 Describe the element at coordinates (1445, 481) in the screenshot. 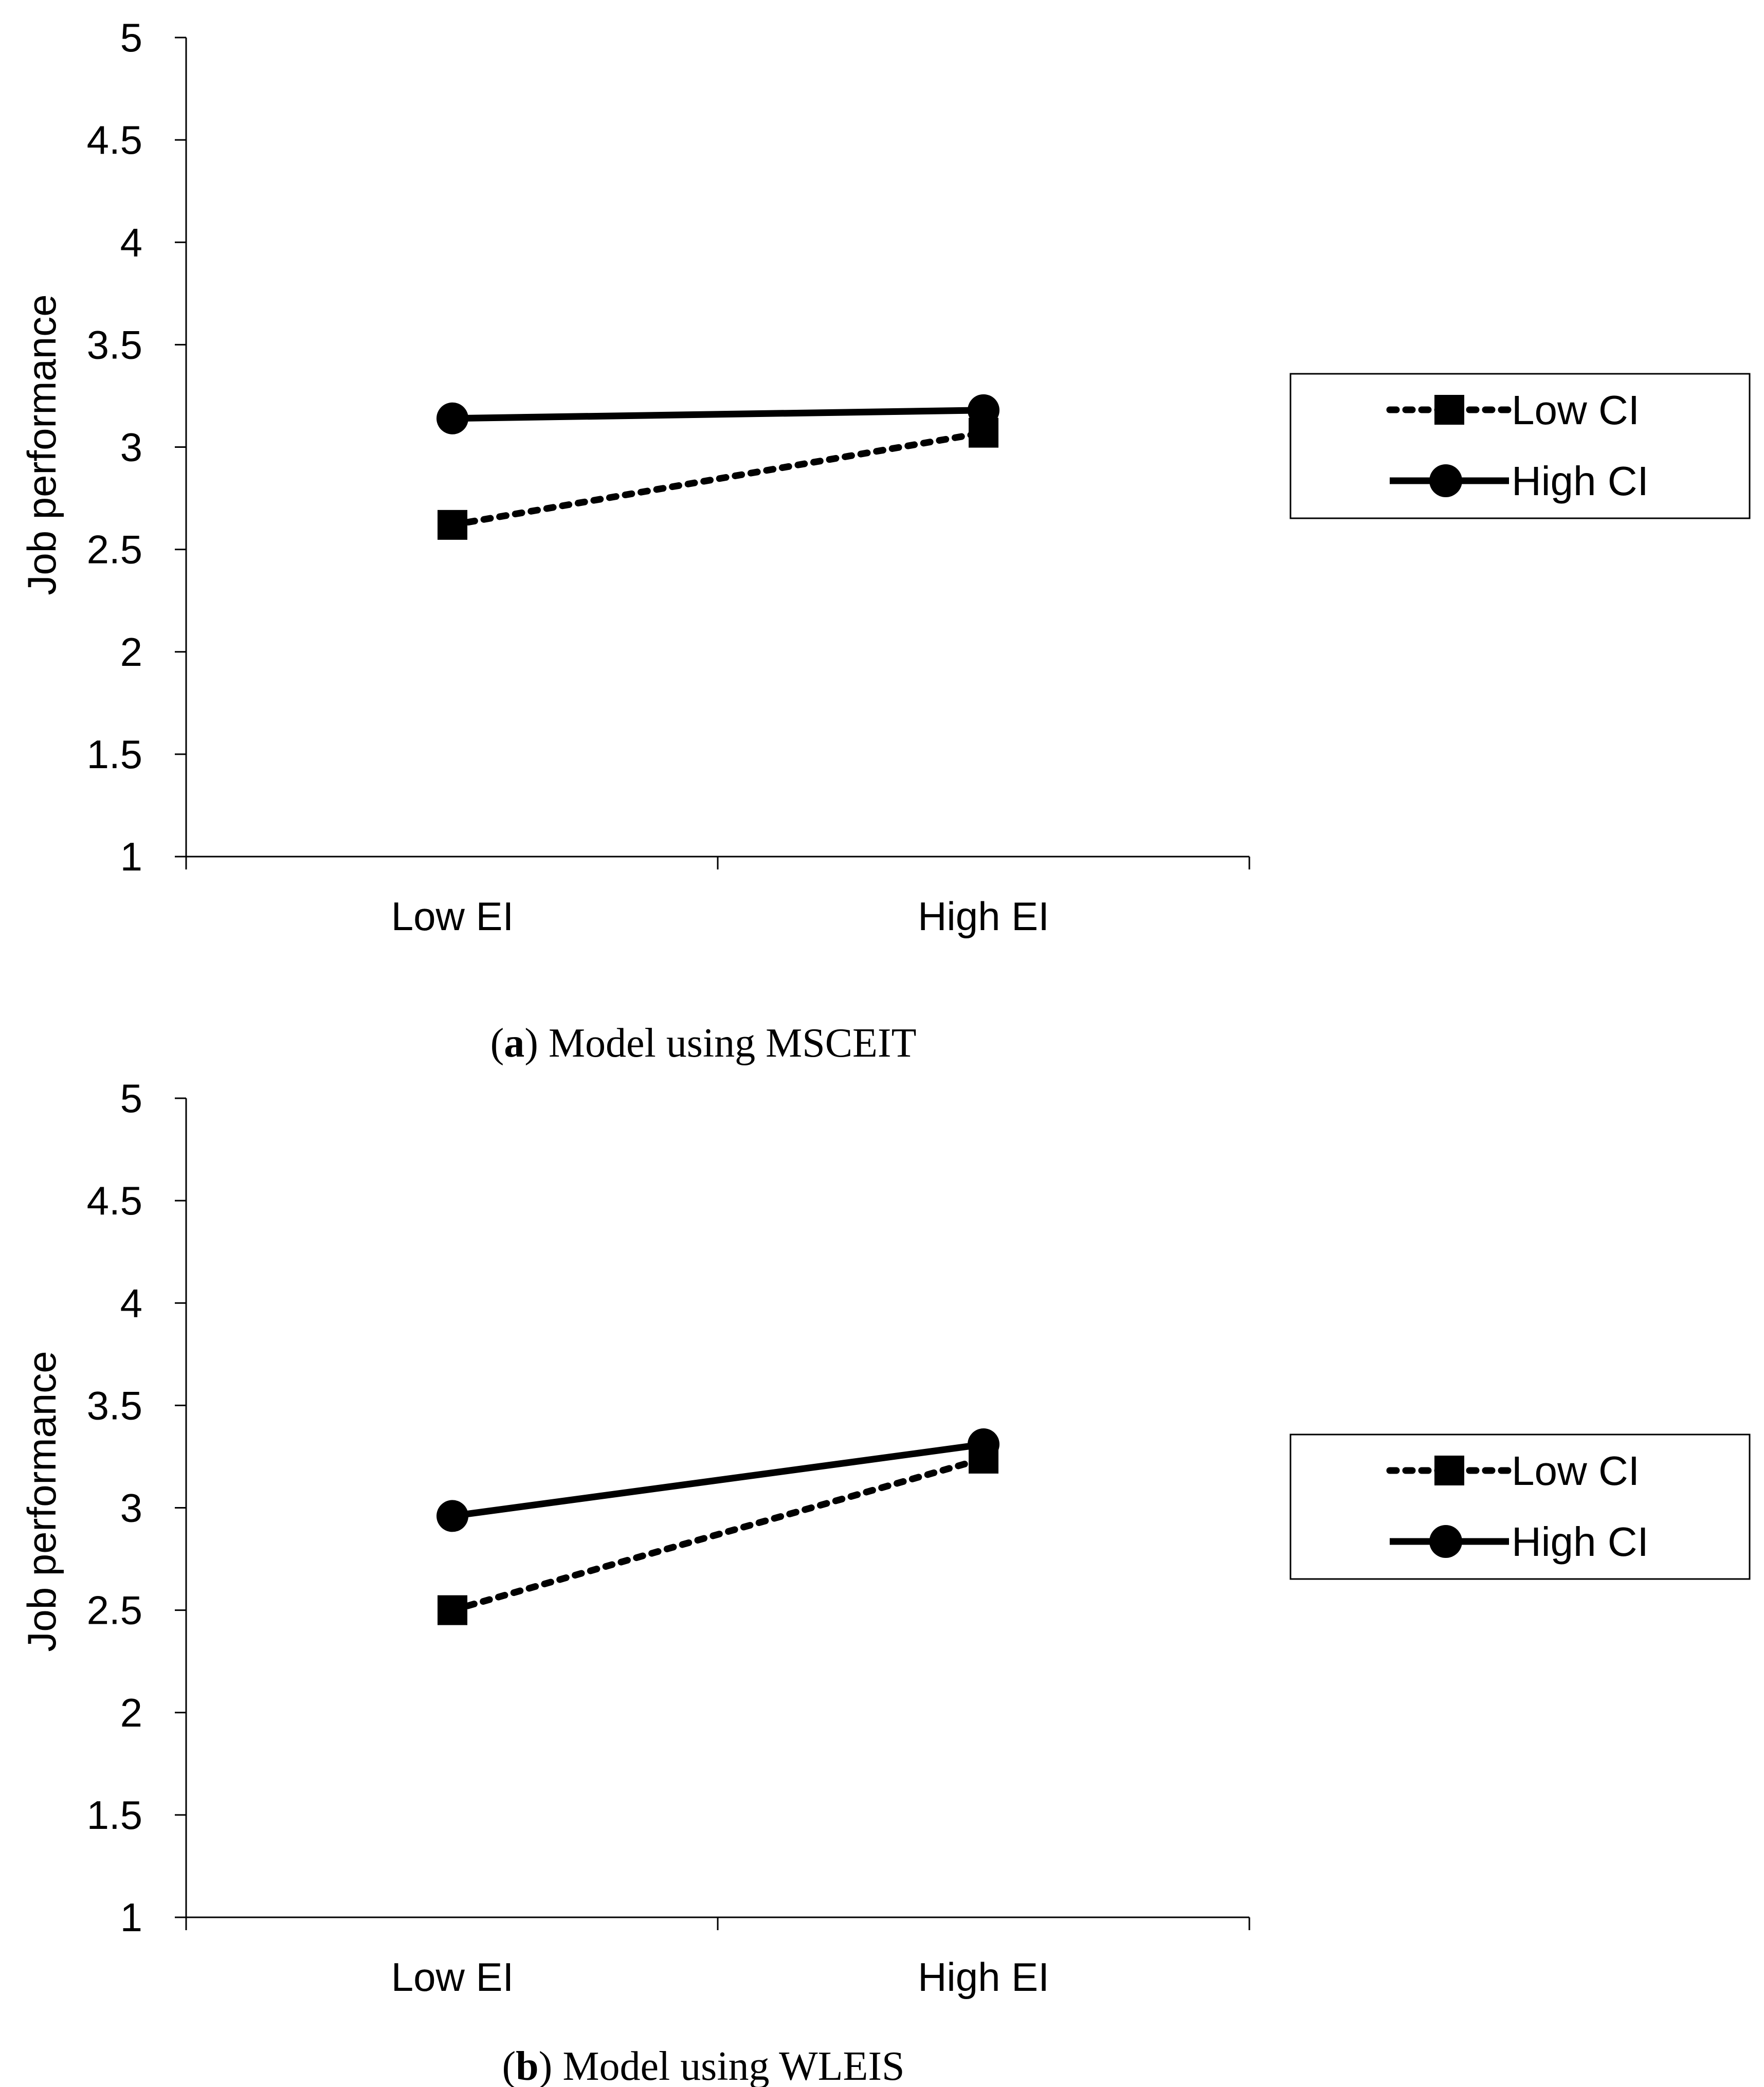

I see `chart-a-legend-high-ci-marker` at that location.